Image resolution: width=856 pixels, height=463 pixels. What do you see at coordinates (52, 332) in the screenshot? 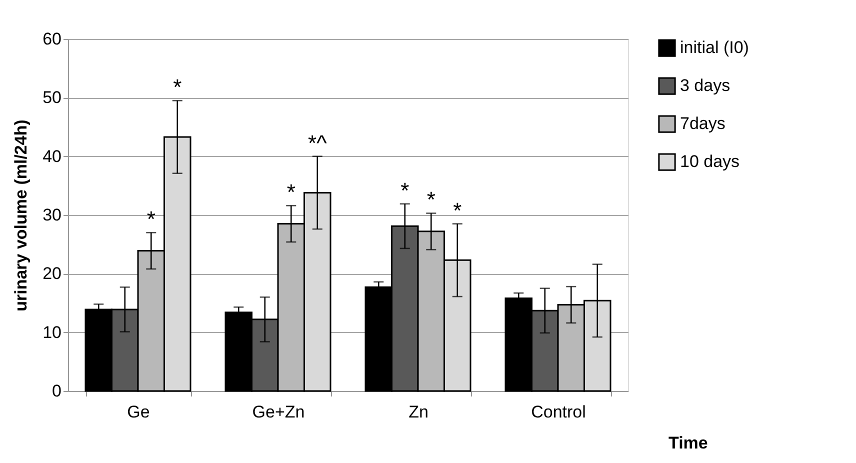
I see `y-tick-label: 10` at bounding box center [52, 332].